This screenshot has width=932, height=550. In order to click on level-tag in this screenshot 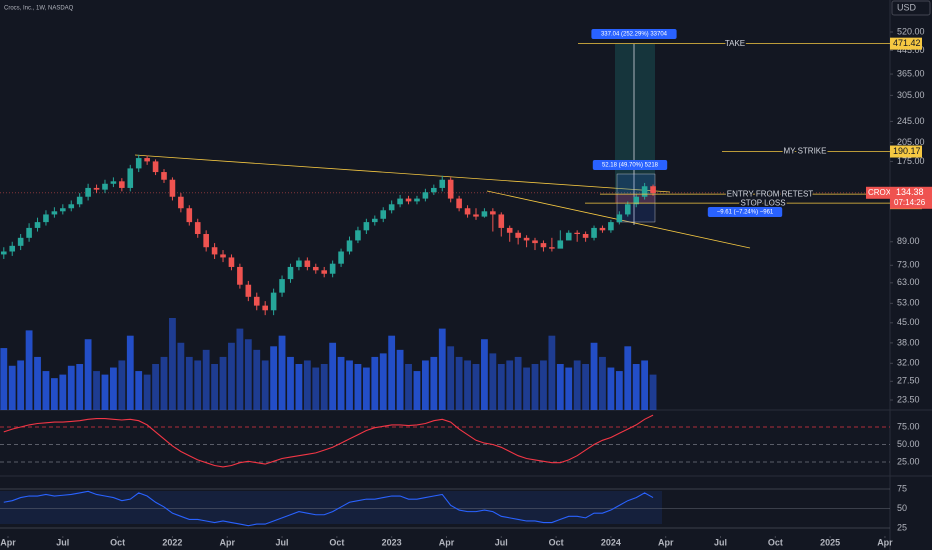, I will do `click(906, 43)`.